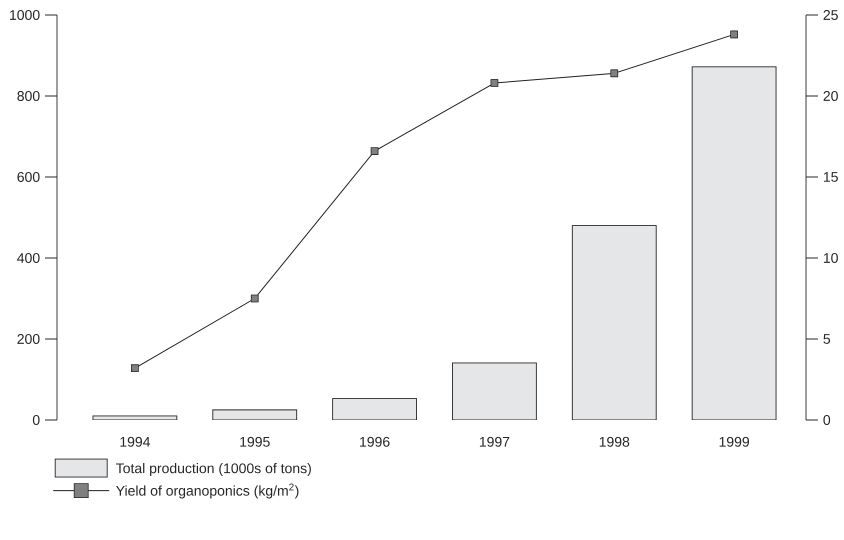 The image size is (844, 540). What do you see at coordinates (28, 258) in the screenshot?
I see `y-tick-label: 400` at bounding box center [28, 258].